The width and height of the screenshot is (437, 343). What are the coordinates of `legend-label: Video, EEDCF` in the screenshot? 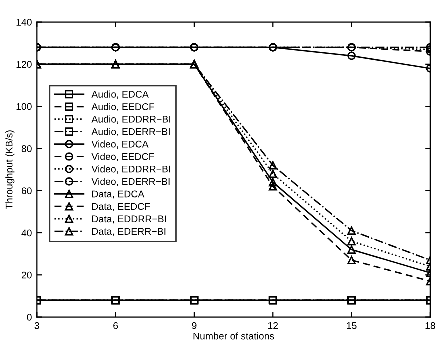 It's located at (123, 157).